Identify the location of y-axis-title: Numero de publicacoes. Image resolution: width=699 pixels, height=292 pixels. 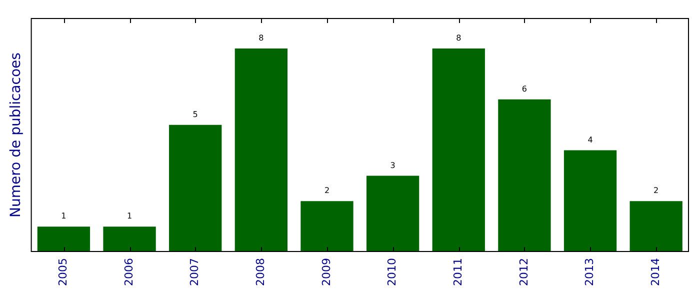
(16, 135).